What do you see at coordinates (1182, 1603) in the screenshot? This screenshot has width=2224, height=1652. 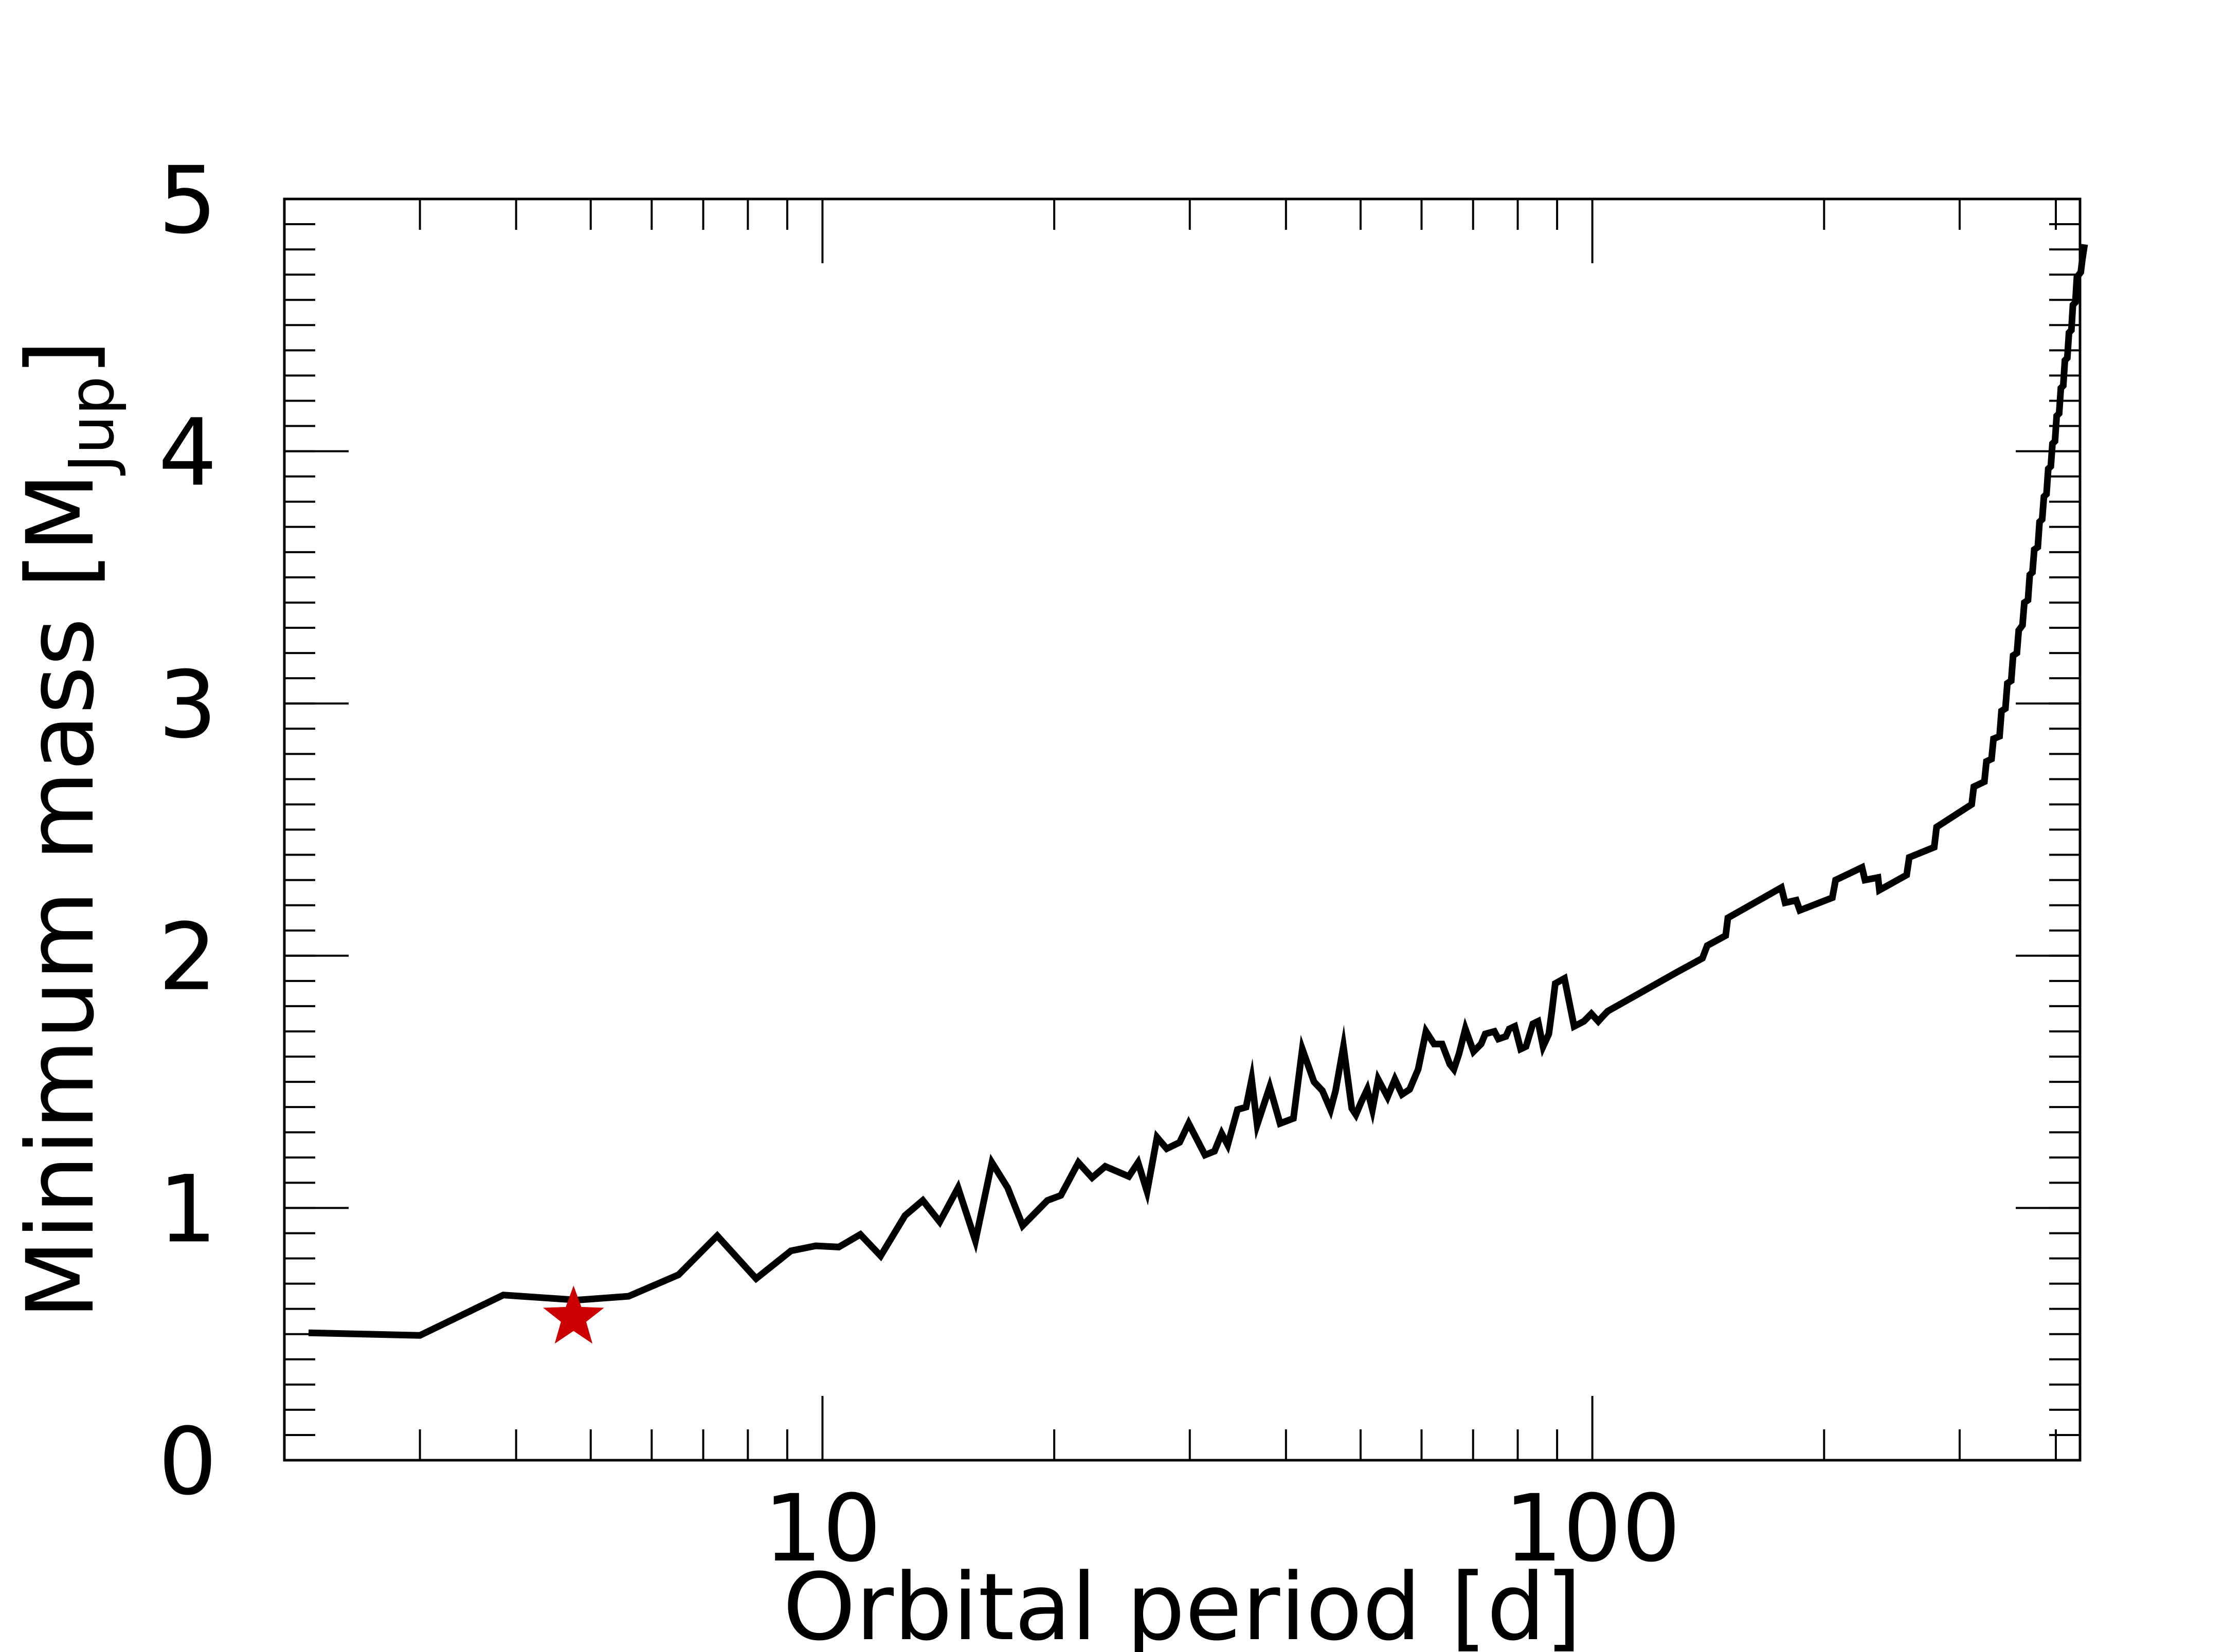 I see `x-axis-title: Orbital period [d]` at bounding box center [1182, 1603].